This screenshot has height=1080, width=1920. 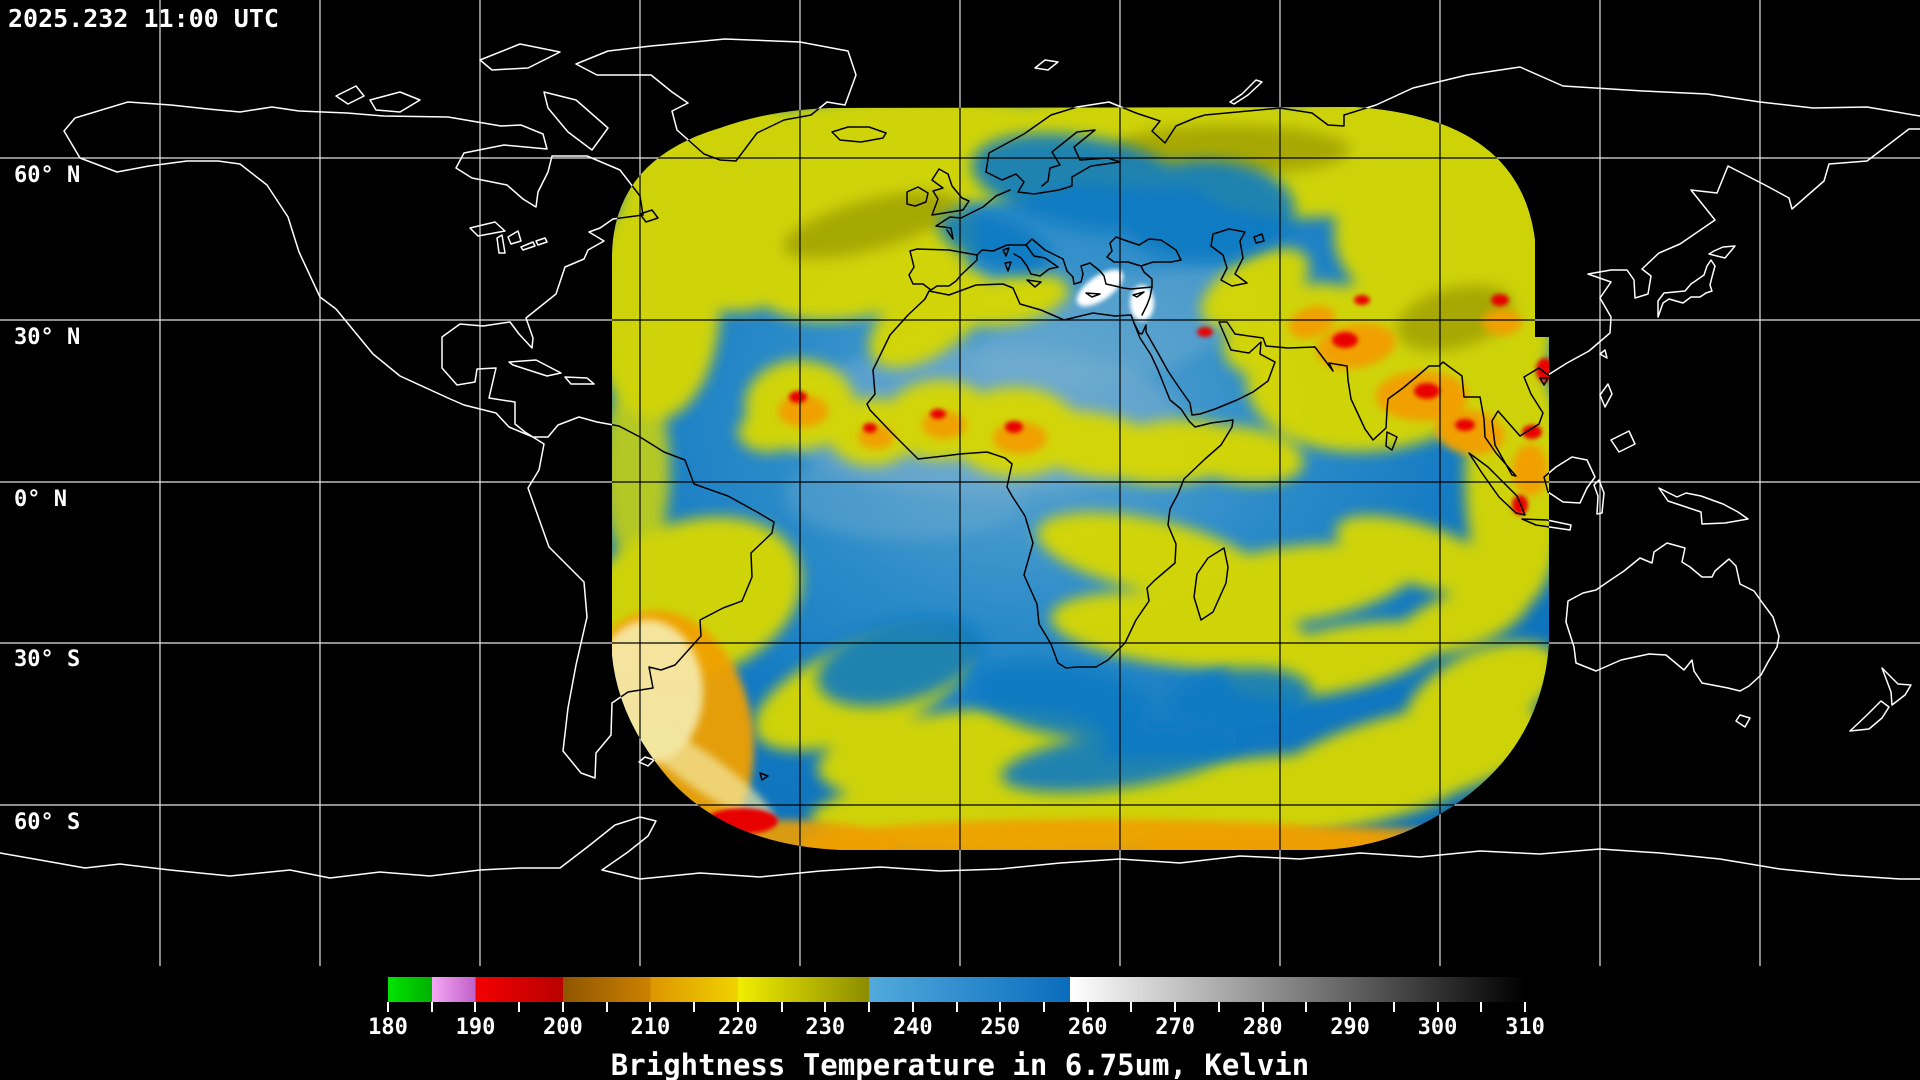 I want to click on colorbar-caption: Brightness Temperature in 6.75um, Kelvin, so click(x=960, y=1064).